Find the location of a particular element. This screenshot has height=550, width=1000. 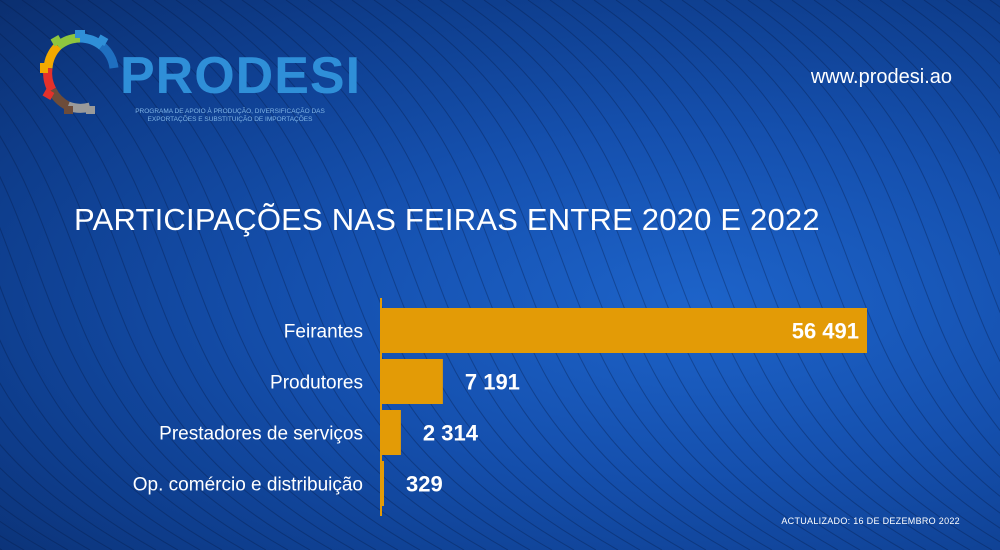

category-label: Op. comércio e distribuição is located at coordinates (248, 485).